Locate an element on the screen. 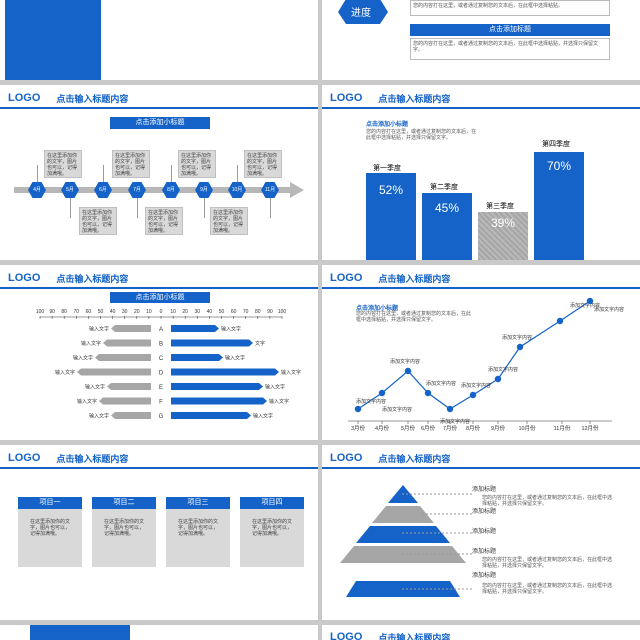 This screenshot has height=640, width=640. q4-value: 70% is located at coordinates (559, 166).